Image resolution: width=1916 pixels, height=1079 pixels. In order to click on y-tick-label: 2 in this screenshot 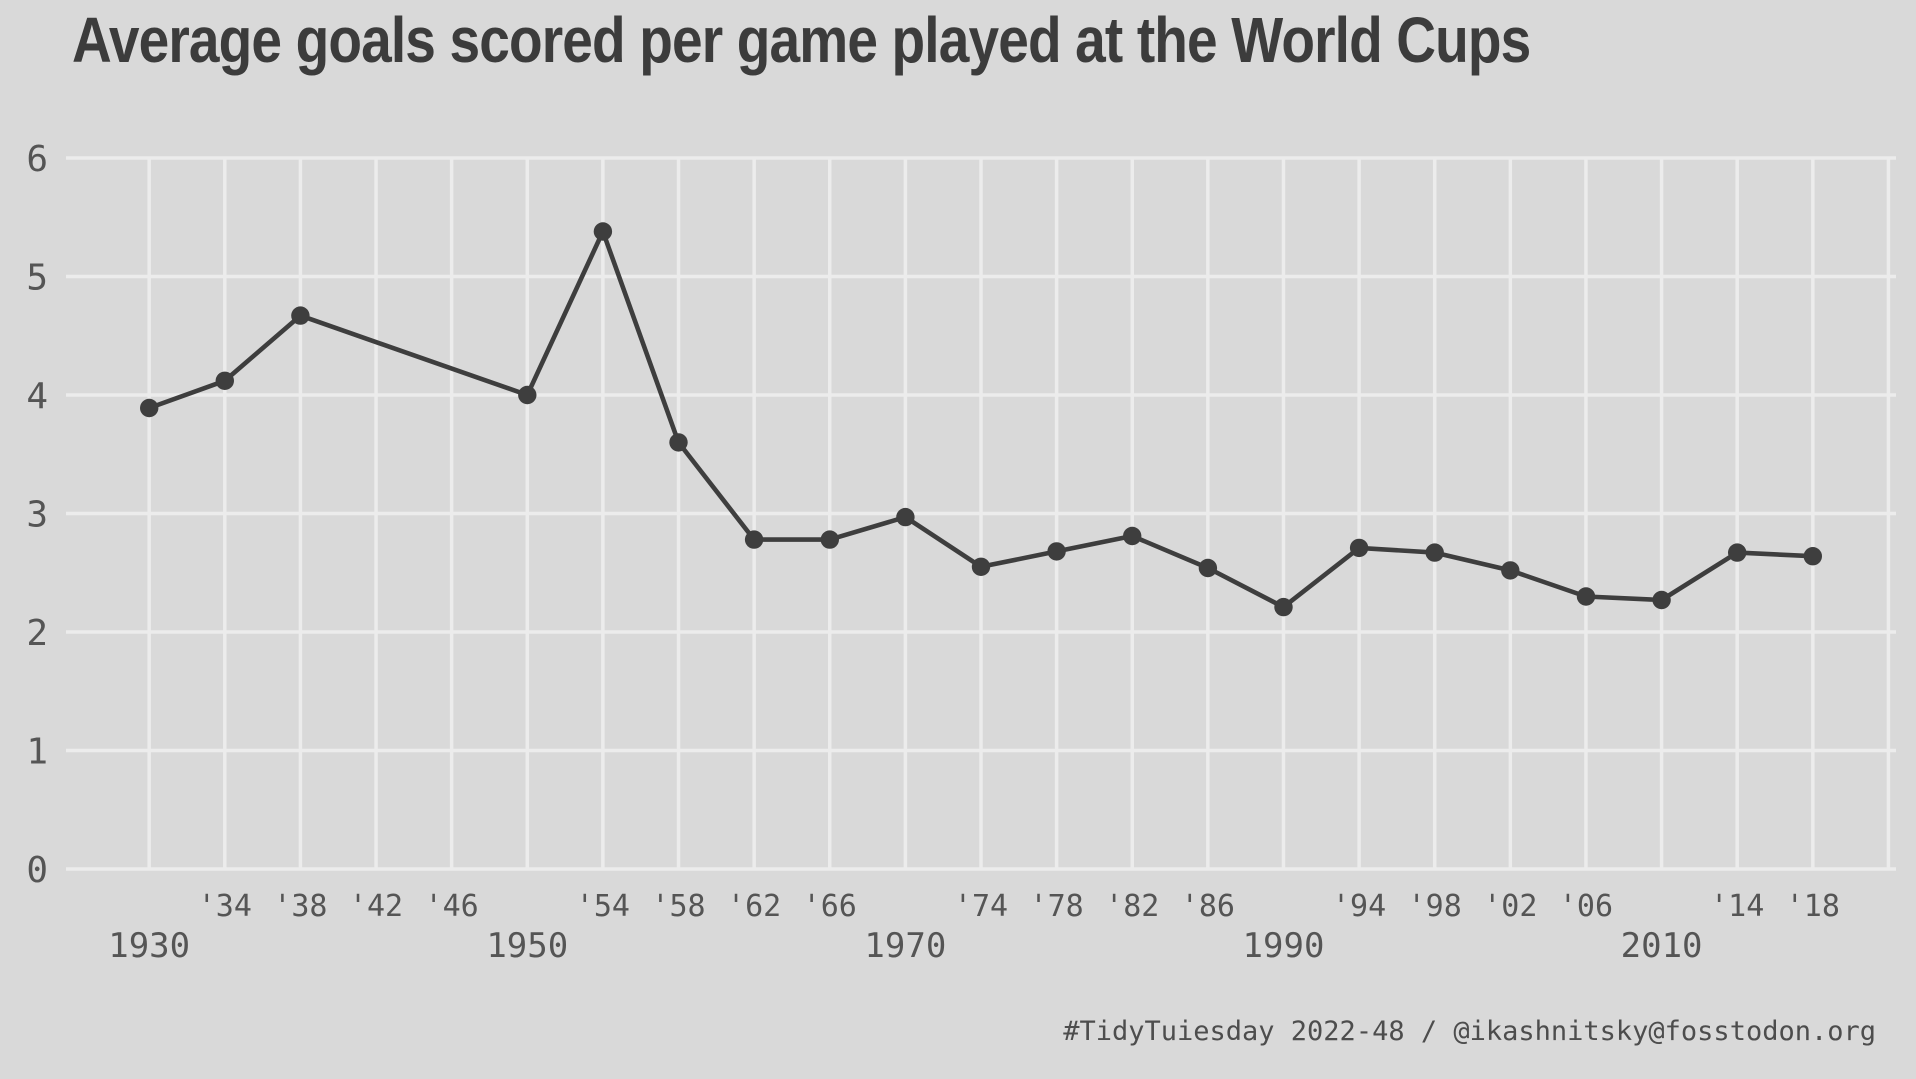, I will do `click(37, 633)`.